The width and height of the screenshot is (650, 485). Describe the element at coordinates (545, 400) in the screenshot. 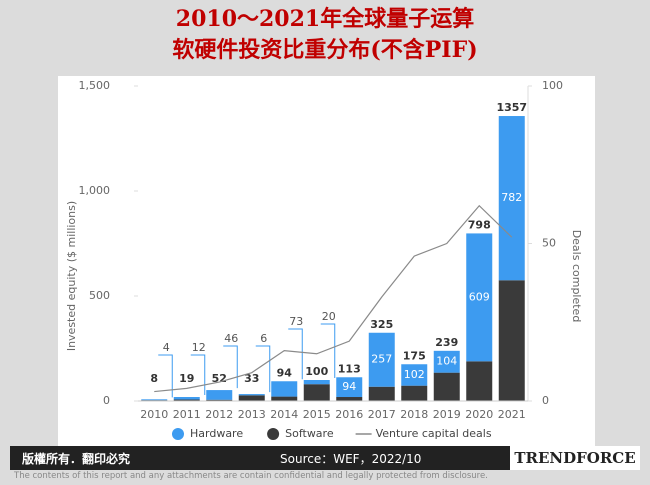

I see `y2-tick-label: 0` at that location.